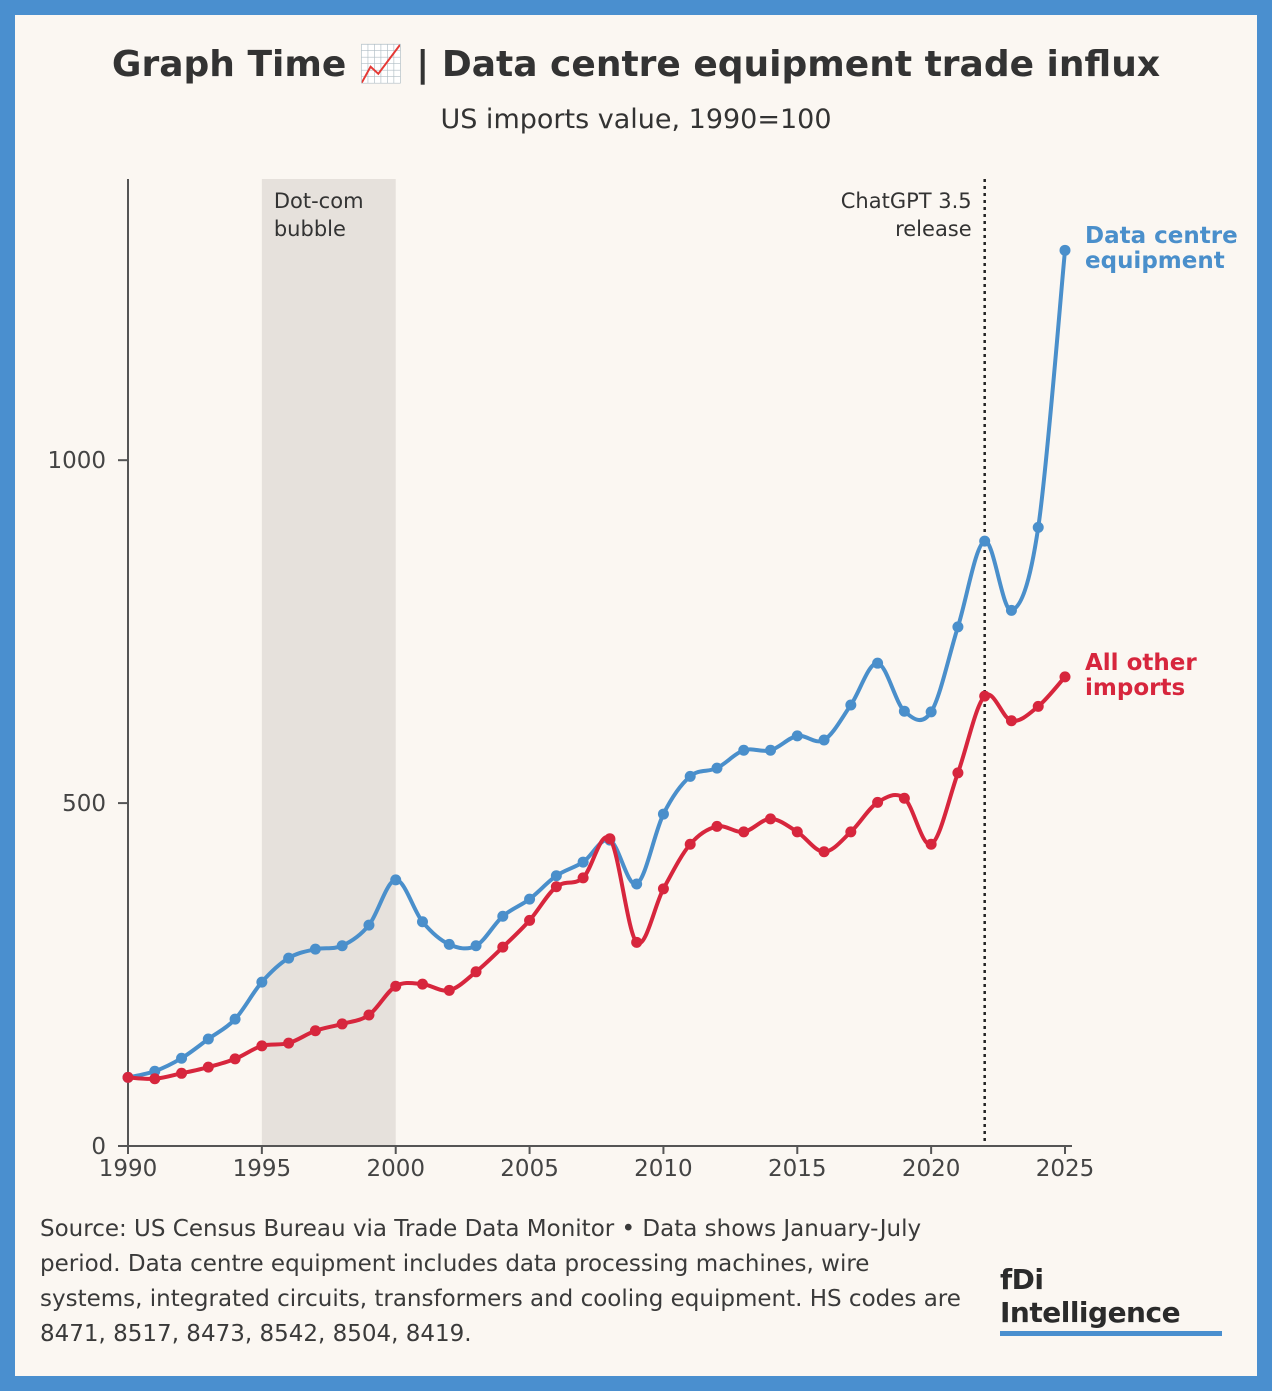 The image size is (1272, 1391). Describe the element at coordinates (262, 1169) in the screenshot. I see `x-tick-label: 1995` at that location.